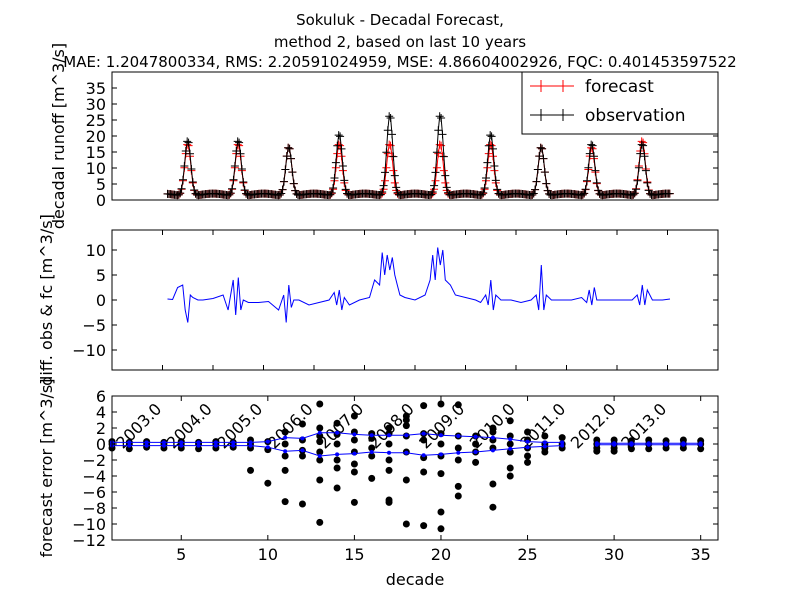 The width and height of the screenshot is (800, 604). What do you see at coordinates (635, 116) in the screenshot?
I see `legend-observation-label: observation` at bounding box center [635, 116].